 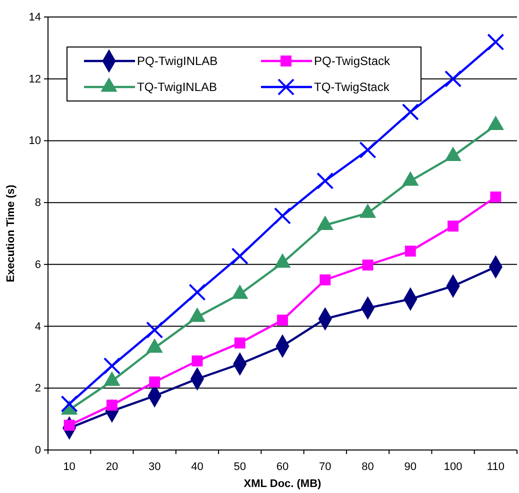 I want to click on x-tick-label: 90, so click(x=410, y=466).